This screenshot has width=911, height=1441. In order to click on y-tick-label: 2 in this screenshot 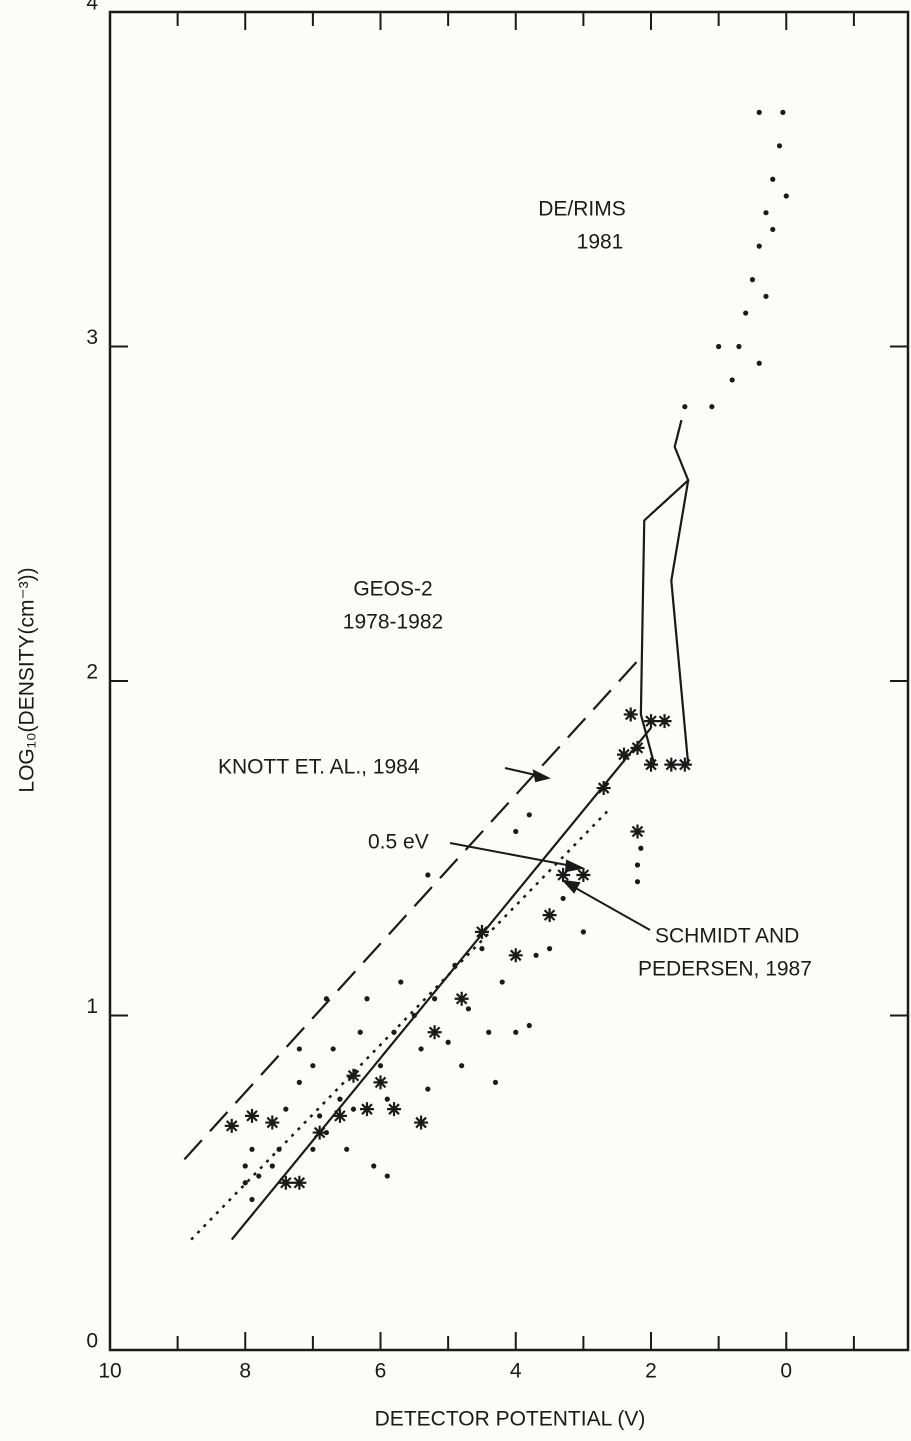, I will do `click(92, 672)`.